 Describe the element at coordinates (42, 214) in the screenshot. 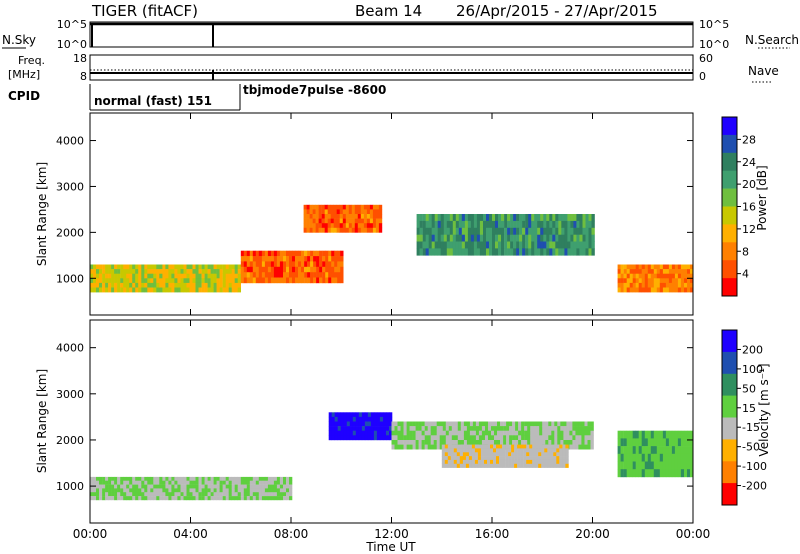

I see `power-ylabel: Slant Range [km]` at that location.